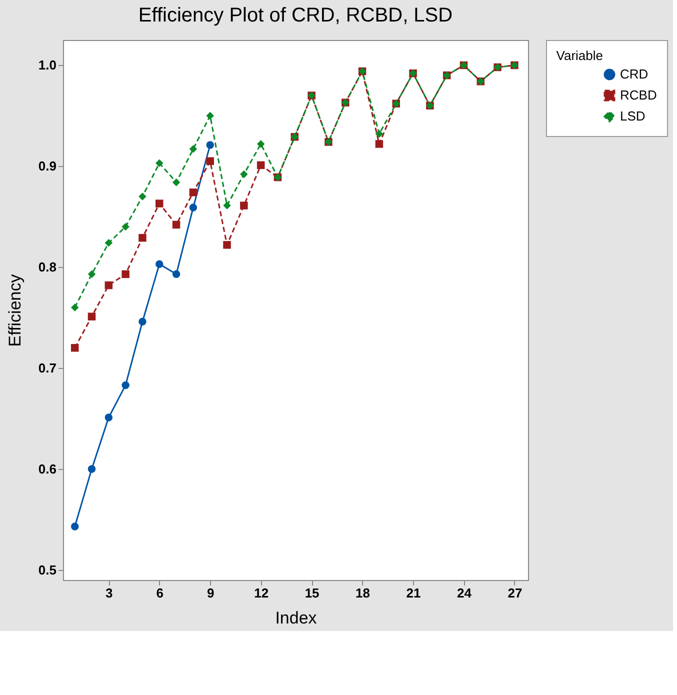 The height and width of the screenshot is (695, 677). I want to click on x-axis-title: Index, so click(296, 618).